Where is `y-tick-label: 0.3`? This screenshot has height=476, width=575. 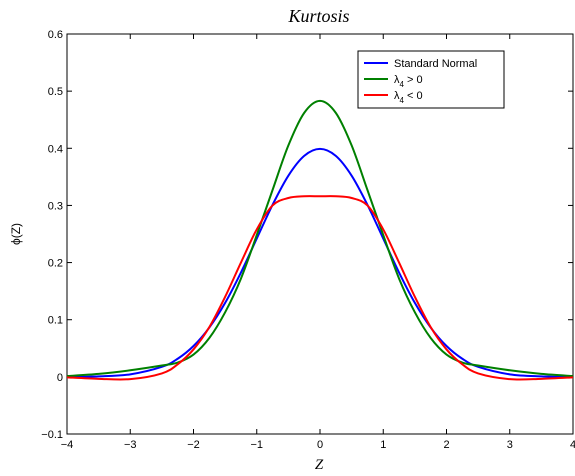
y-tick-label: 0.3 is located at coordinates (55, 206).